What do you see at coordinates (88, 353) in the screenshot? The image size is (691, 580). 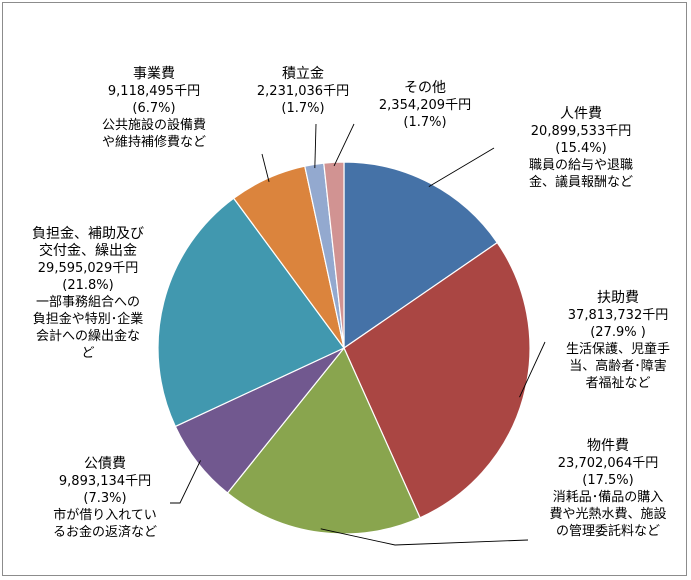 I see `label-note: ど` at bounding box center [88, 353].